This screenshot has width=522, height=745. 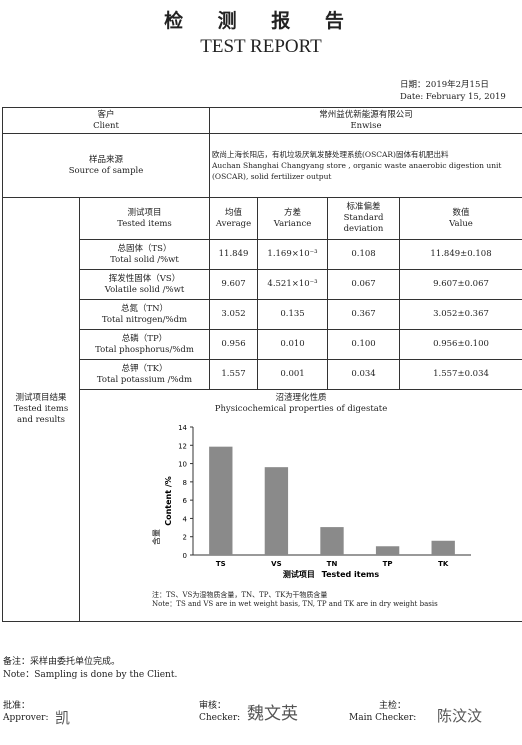 What do you see at coordinates (106, 120) in the screenshot?
I see `client-label: 客户 Client` at bounding box center [106, 120].